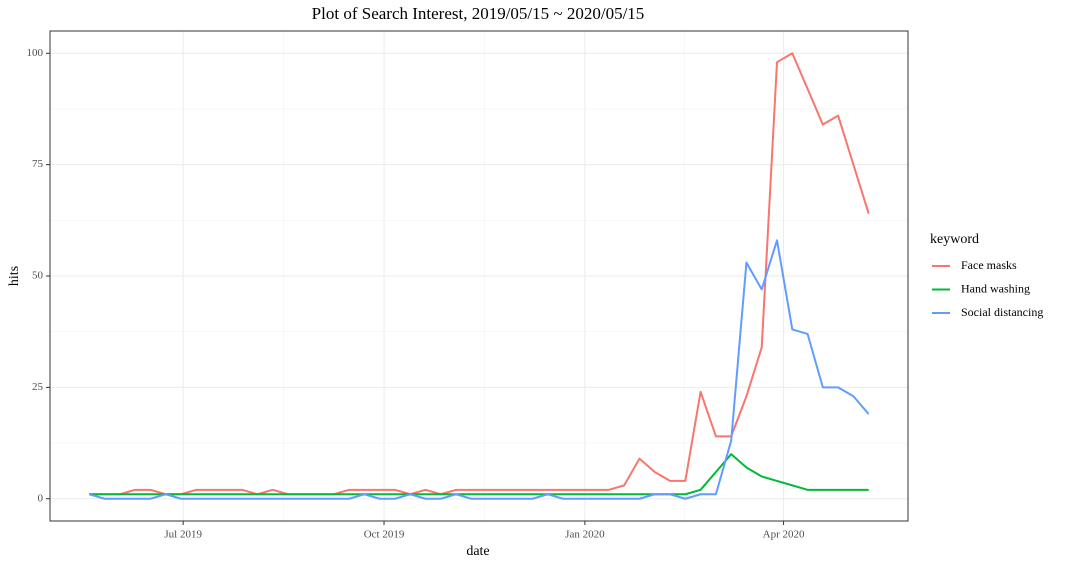 This screenshot has height=567, width=1067. What do you see at coordinates (38, 276) in the screenshot?
I see `y-tick-label: 50` at bounding box center [38, 276].